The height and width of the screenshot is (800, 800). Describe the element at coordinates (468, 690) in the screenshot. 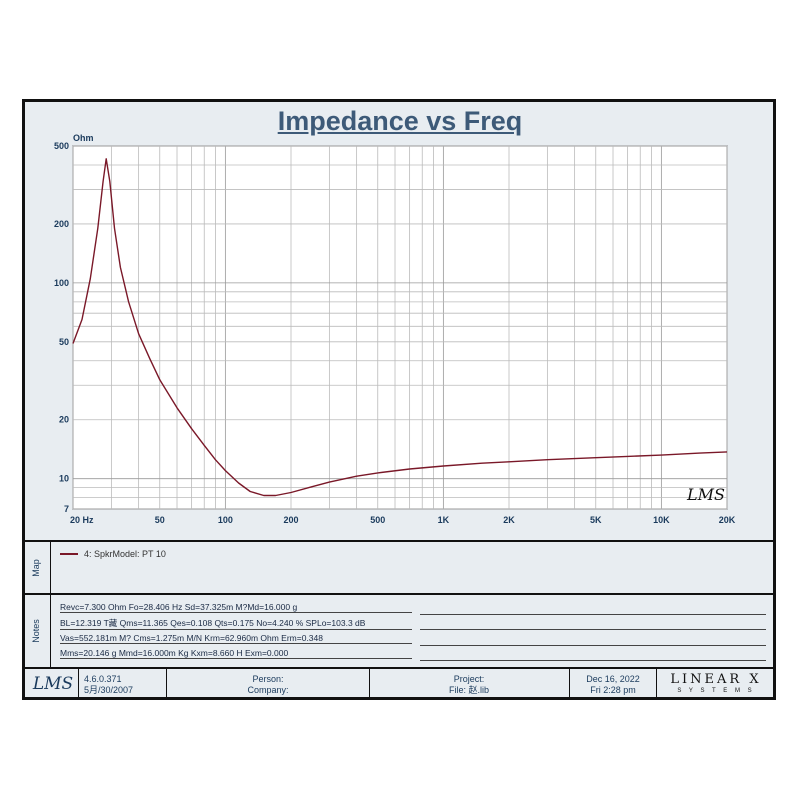

I see `footer-file-label: File: 赵.lib` at that location.